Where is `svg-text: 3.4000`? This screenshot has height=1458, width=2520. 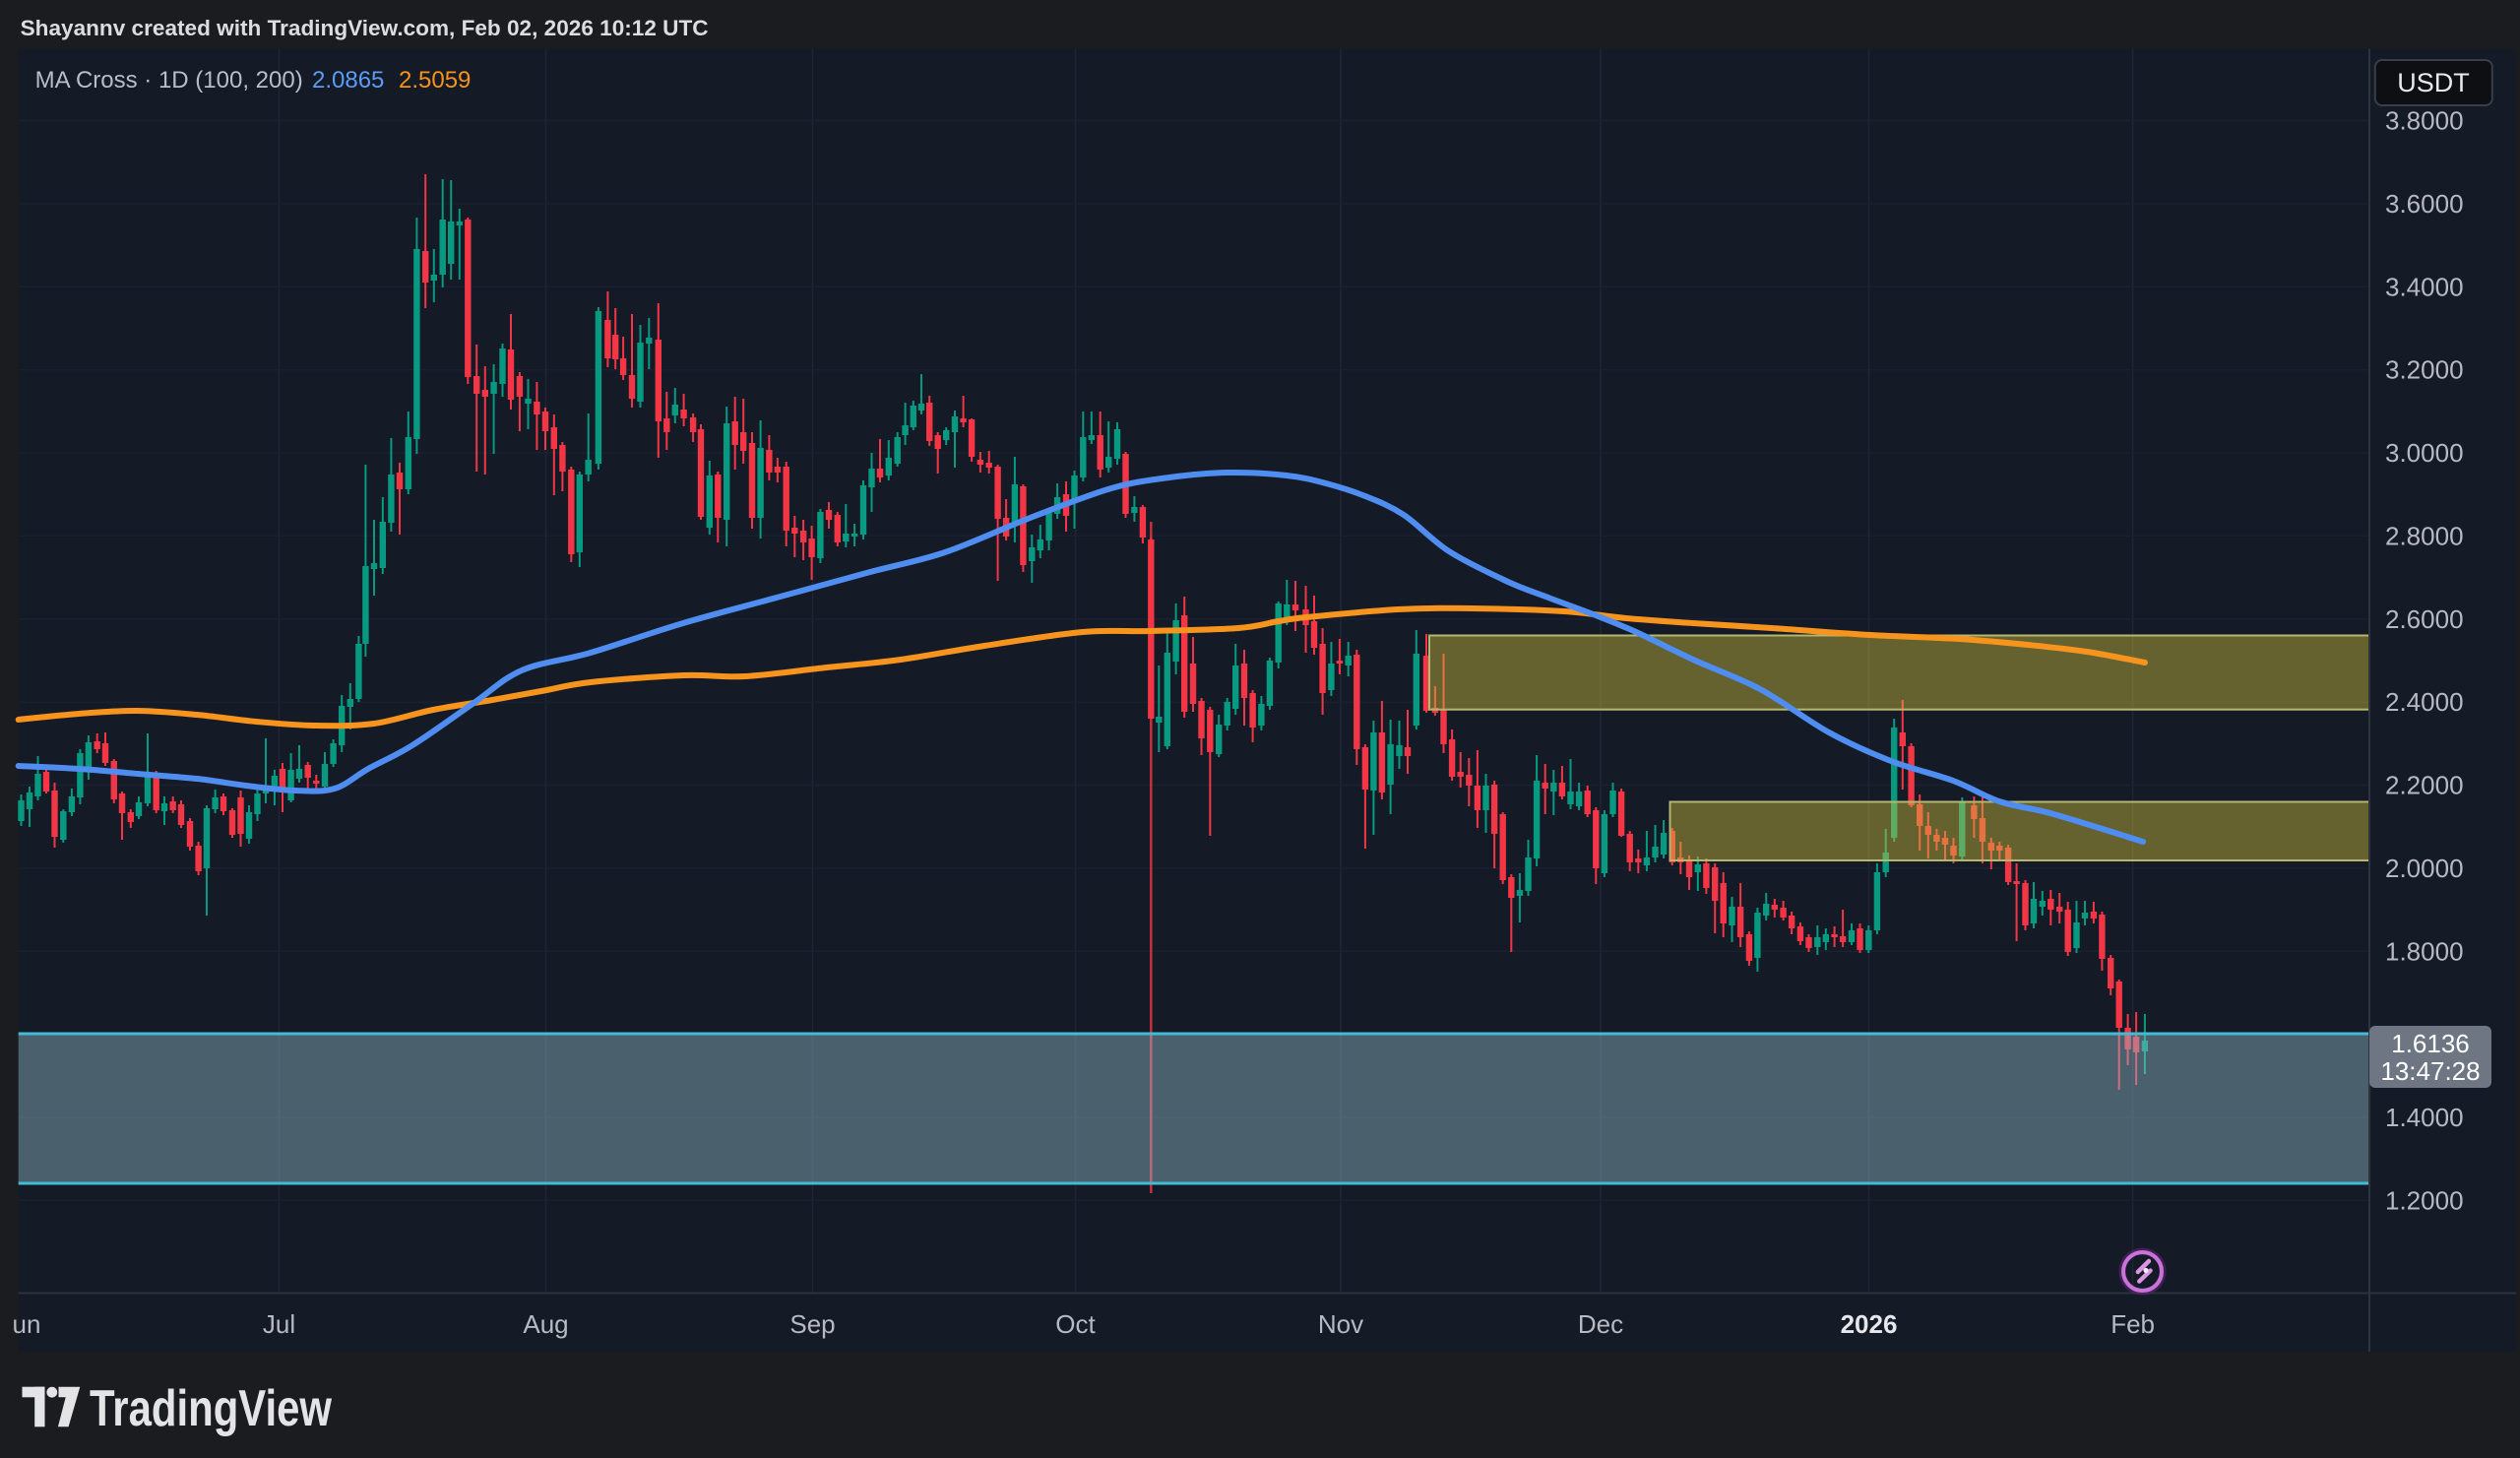 svg-text: 3.4000 is located at coordinates (2424, 286).